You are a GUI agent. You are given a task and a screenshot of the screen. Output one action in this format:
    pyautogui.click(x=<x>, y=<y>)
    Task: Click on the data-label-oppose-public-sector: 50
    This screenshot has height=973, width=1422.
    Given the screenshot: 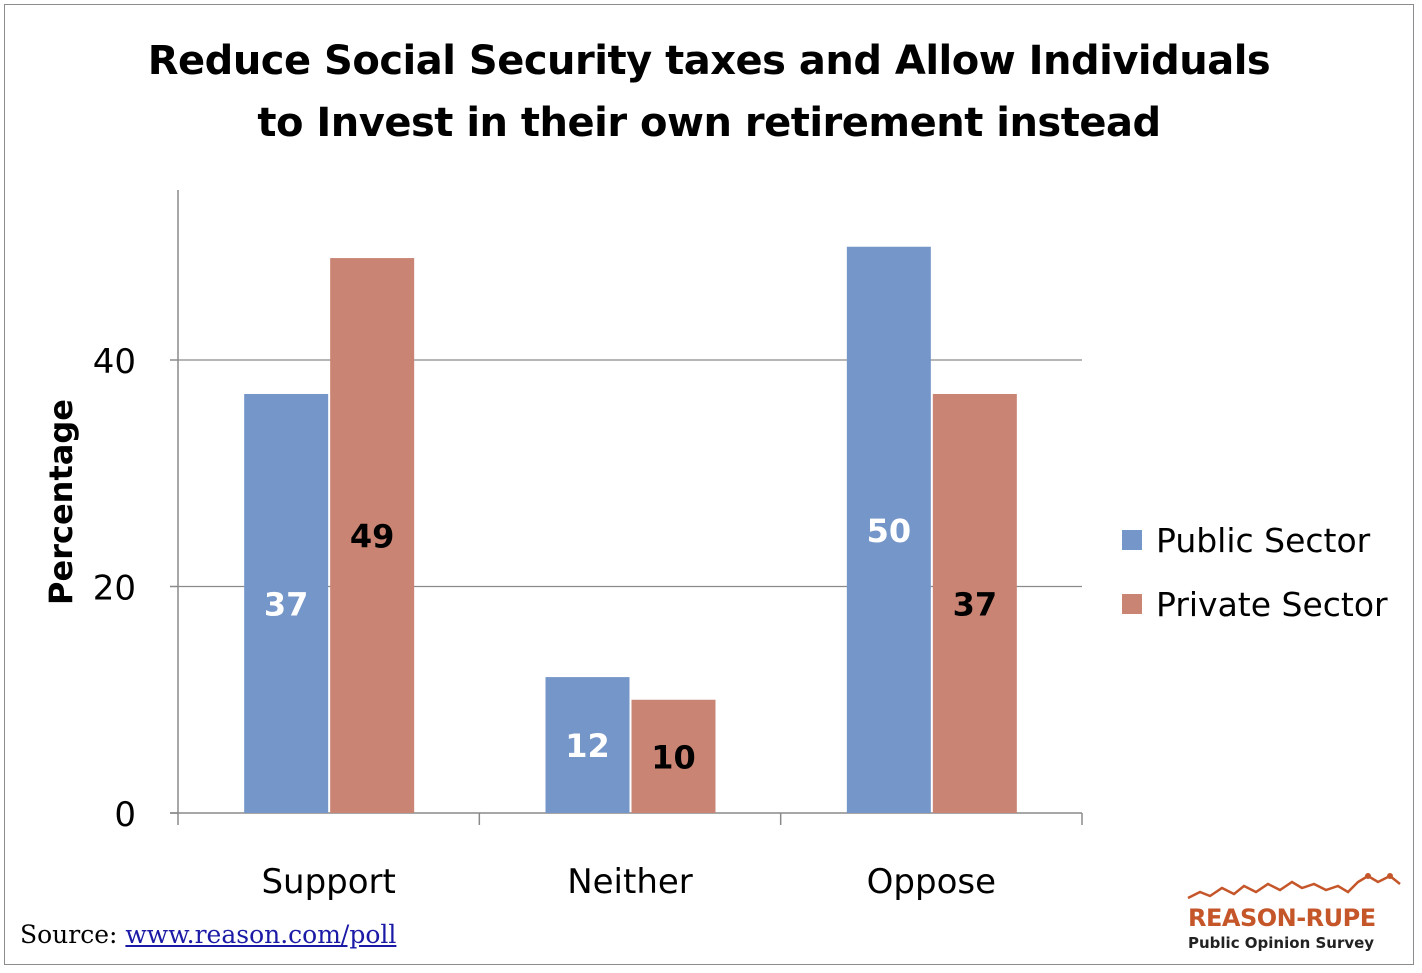 What is the action you would take?
    pyautogui.click(x=889, y=531)
    